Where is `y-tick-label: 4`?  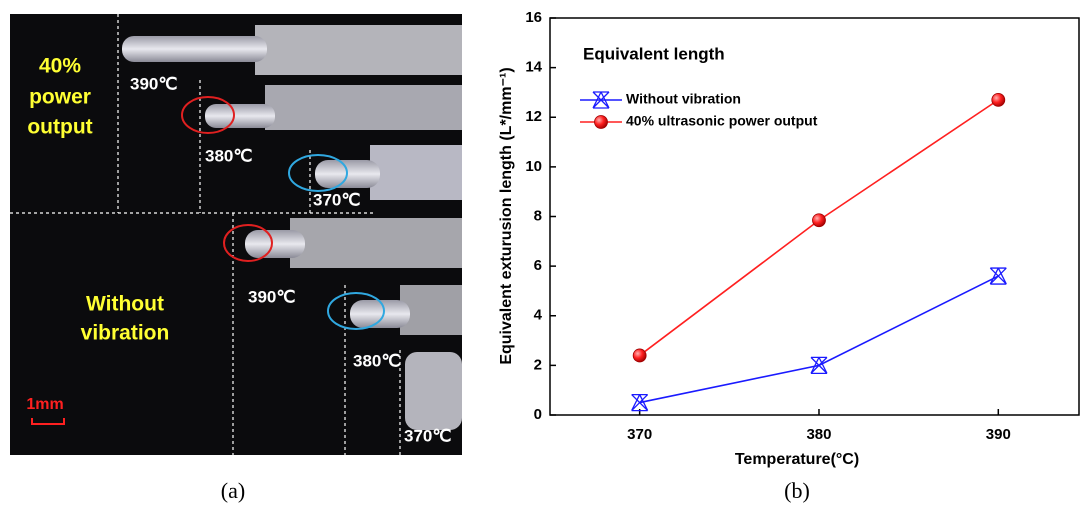 y-tick-label: 4 is located at coordinates (538, 315).